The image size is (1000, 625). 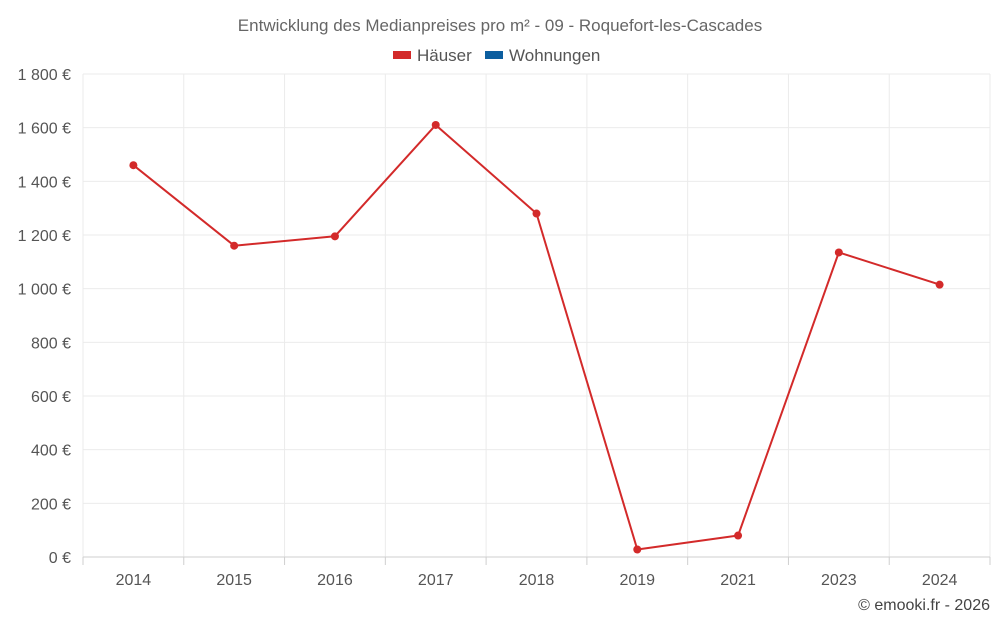 I want to click on legend: Häuser Wohnungen, so click(x=496, y=55).